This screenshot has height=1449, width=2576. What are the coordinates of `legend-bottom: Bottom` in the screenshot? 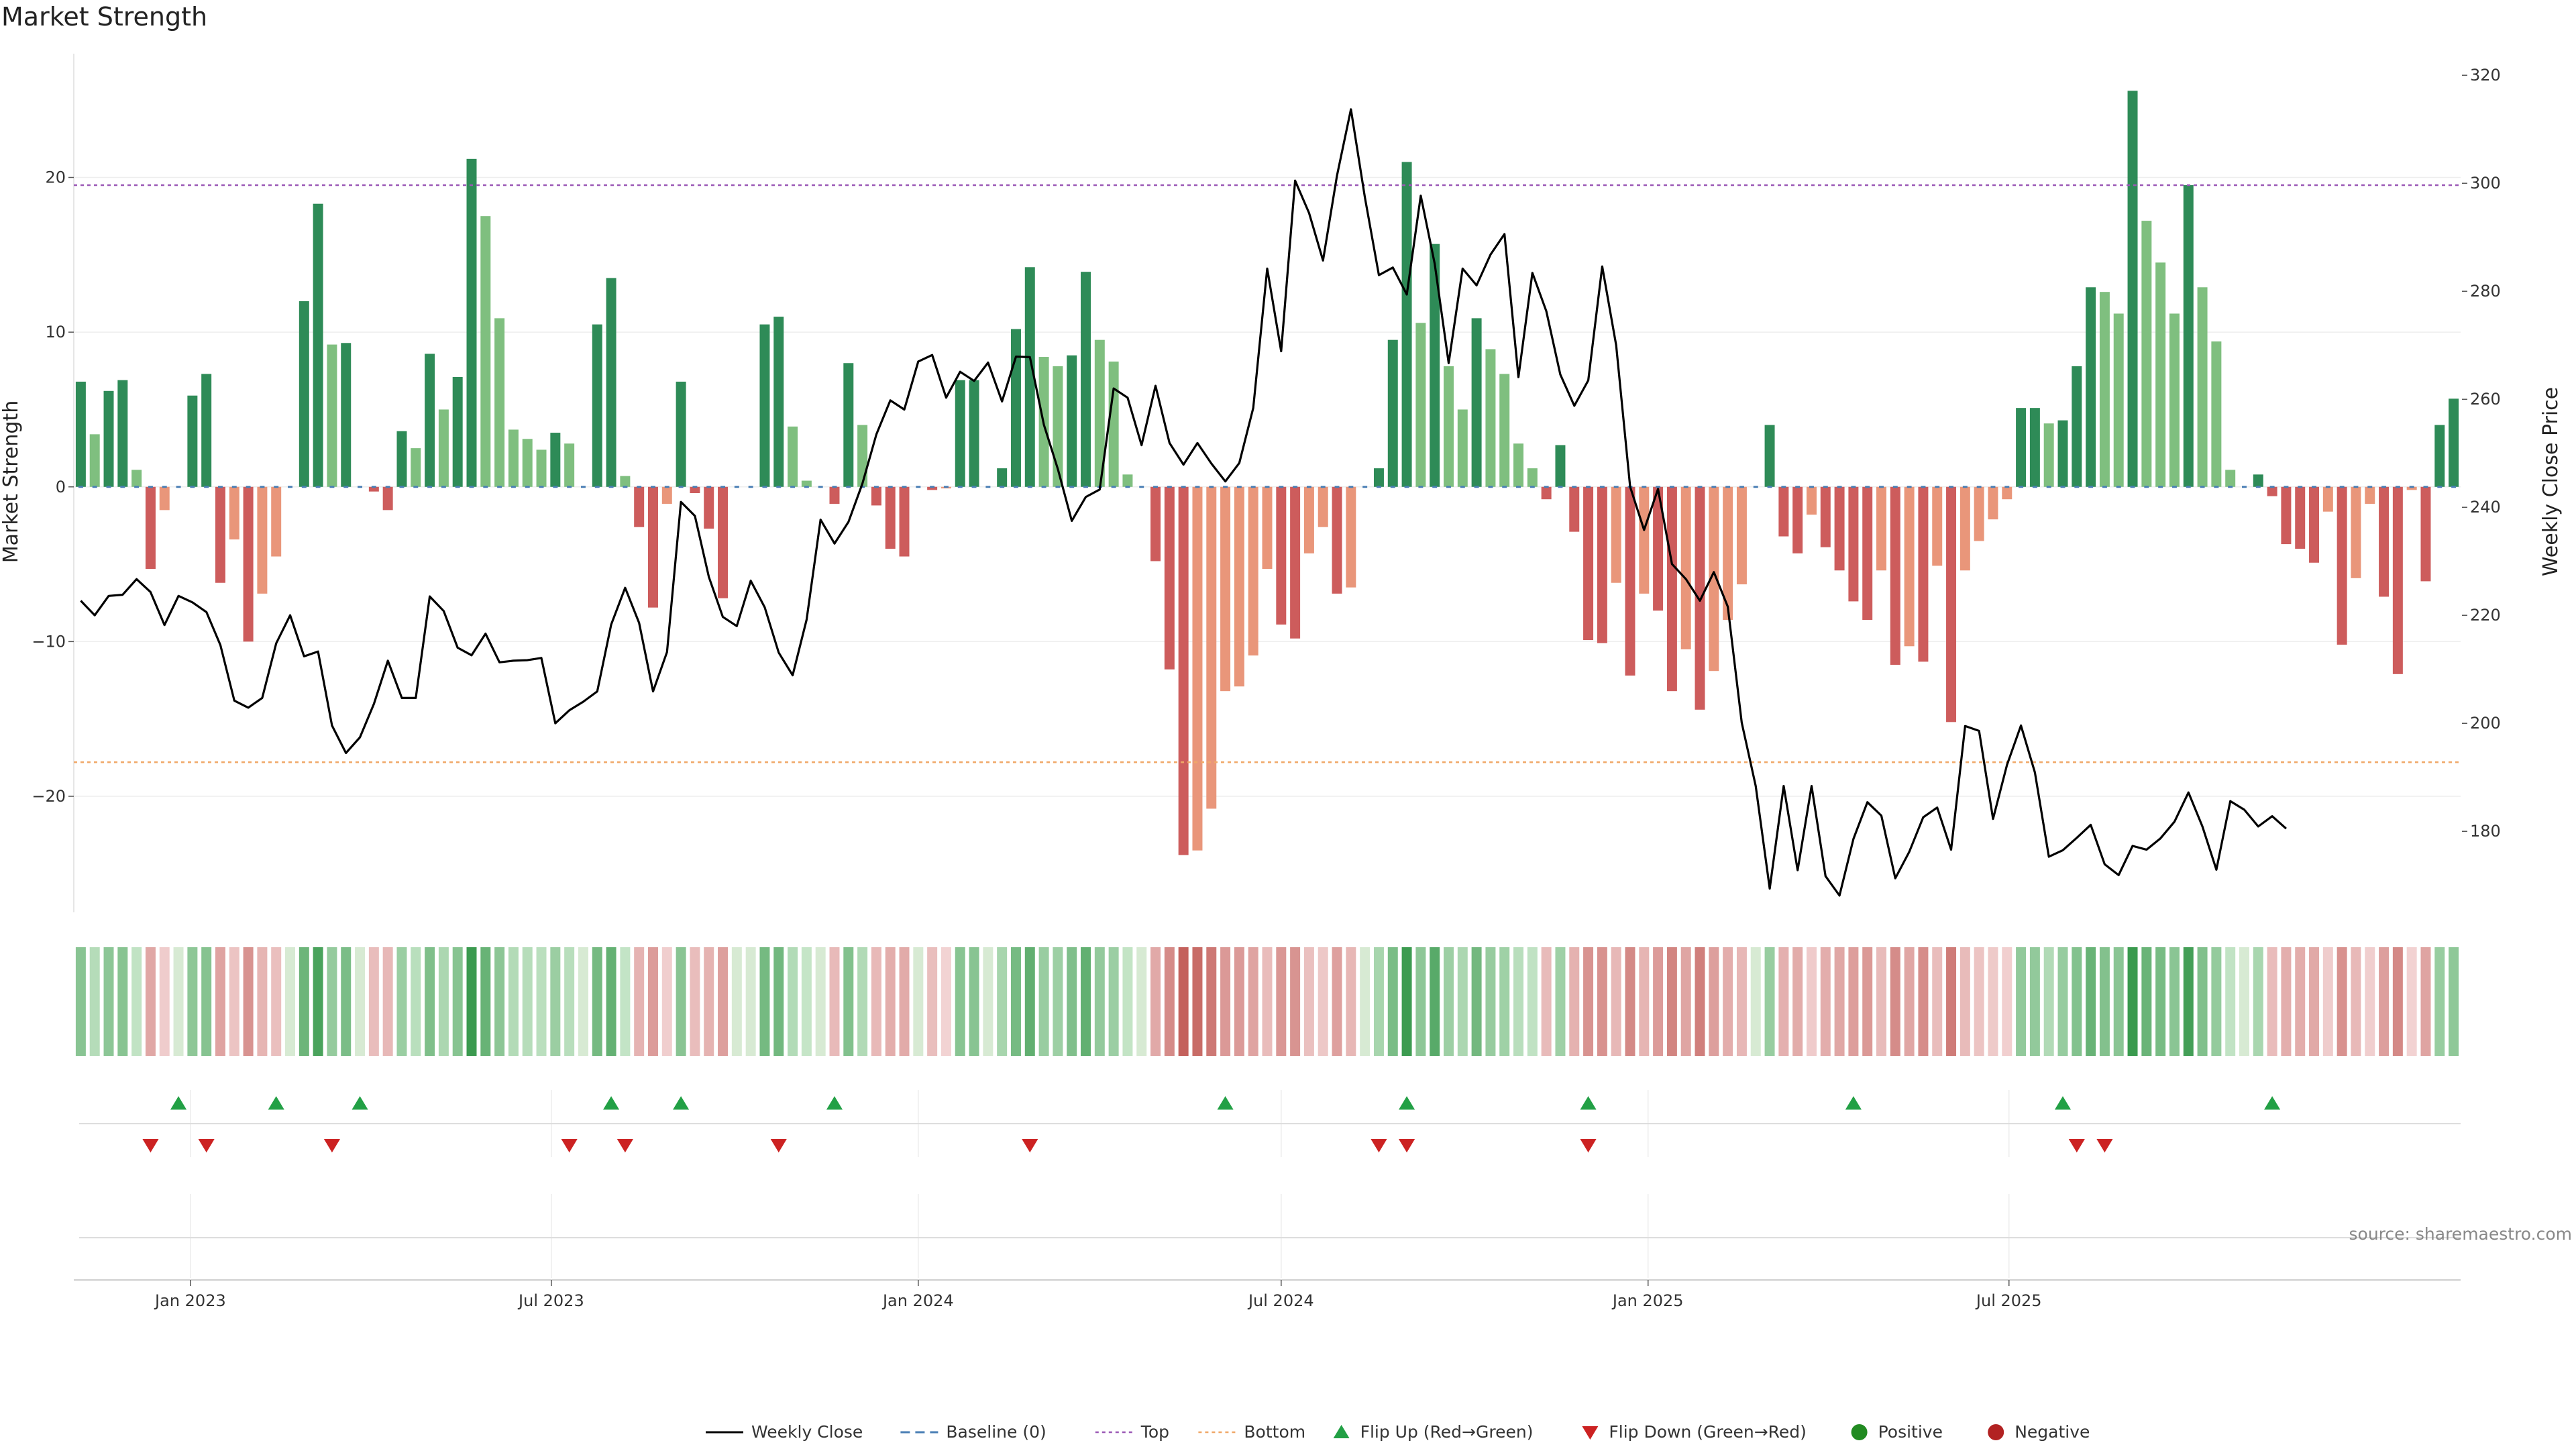 It's located at (1251, 1432).